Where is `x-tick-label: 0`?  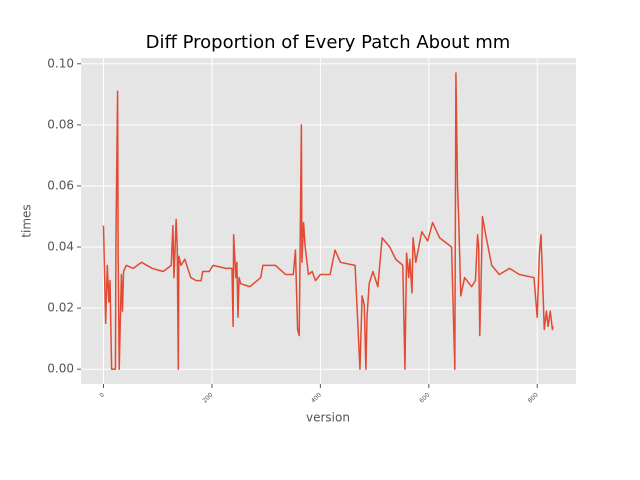 x-tick-label: 0 is located at coordinates (102, 395).